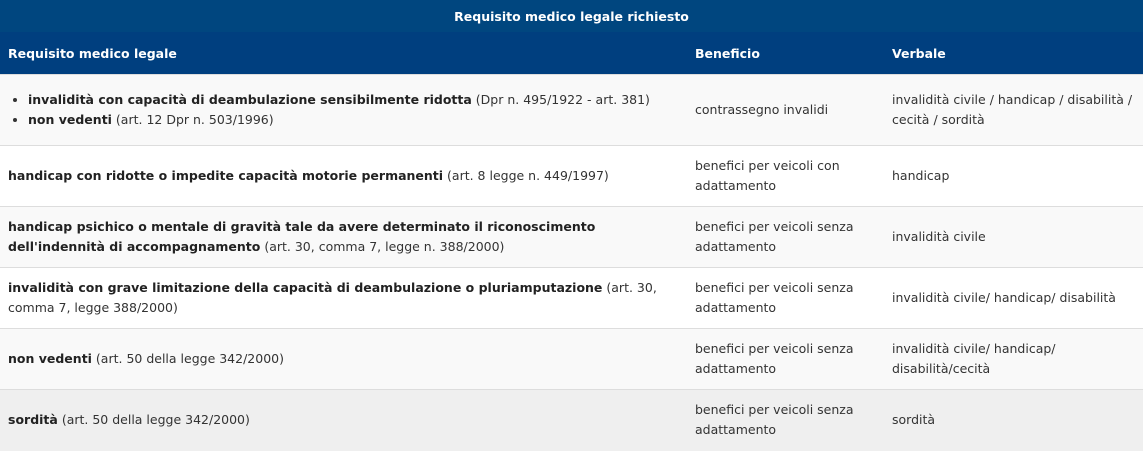 Image resolution: width=1143 pixels, height=451 pixels. I want to click on requisito-ref: (Dpr n. 495/1922 - art. 381), so click(560, 99).